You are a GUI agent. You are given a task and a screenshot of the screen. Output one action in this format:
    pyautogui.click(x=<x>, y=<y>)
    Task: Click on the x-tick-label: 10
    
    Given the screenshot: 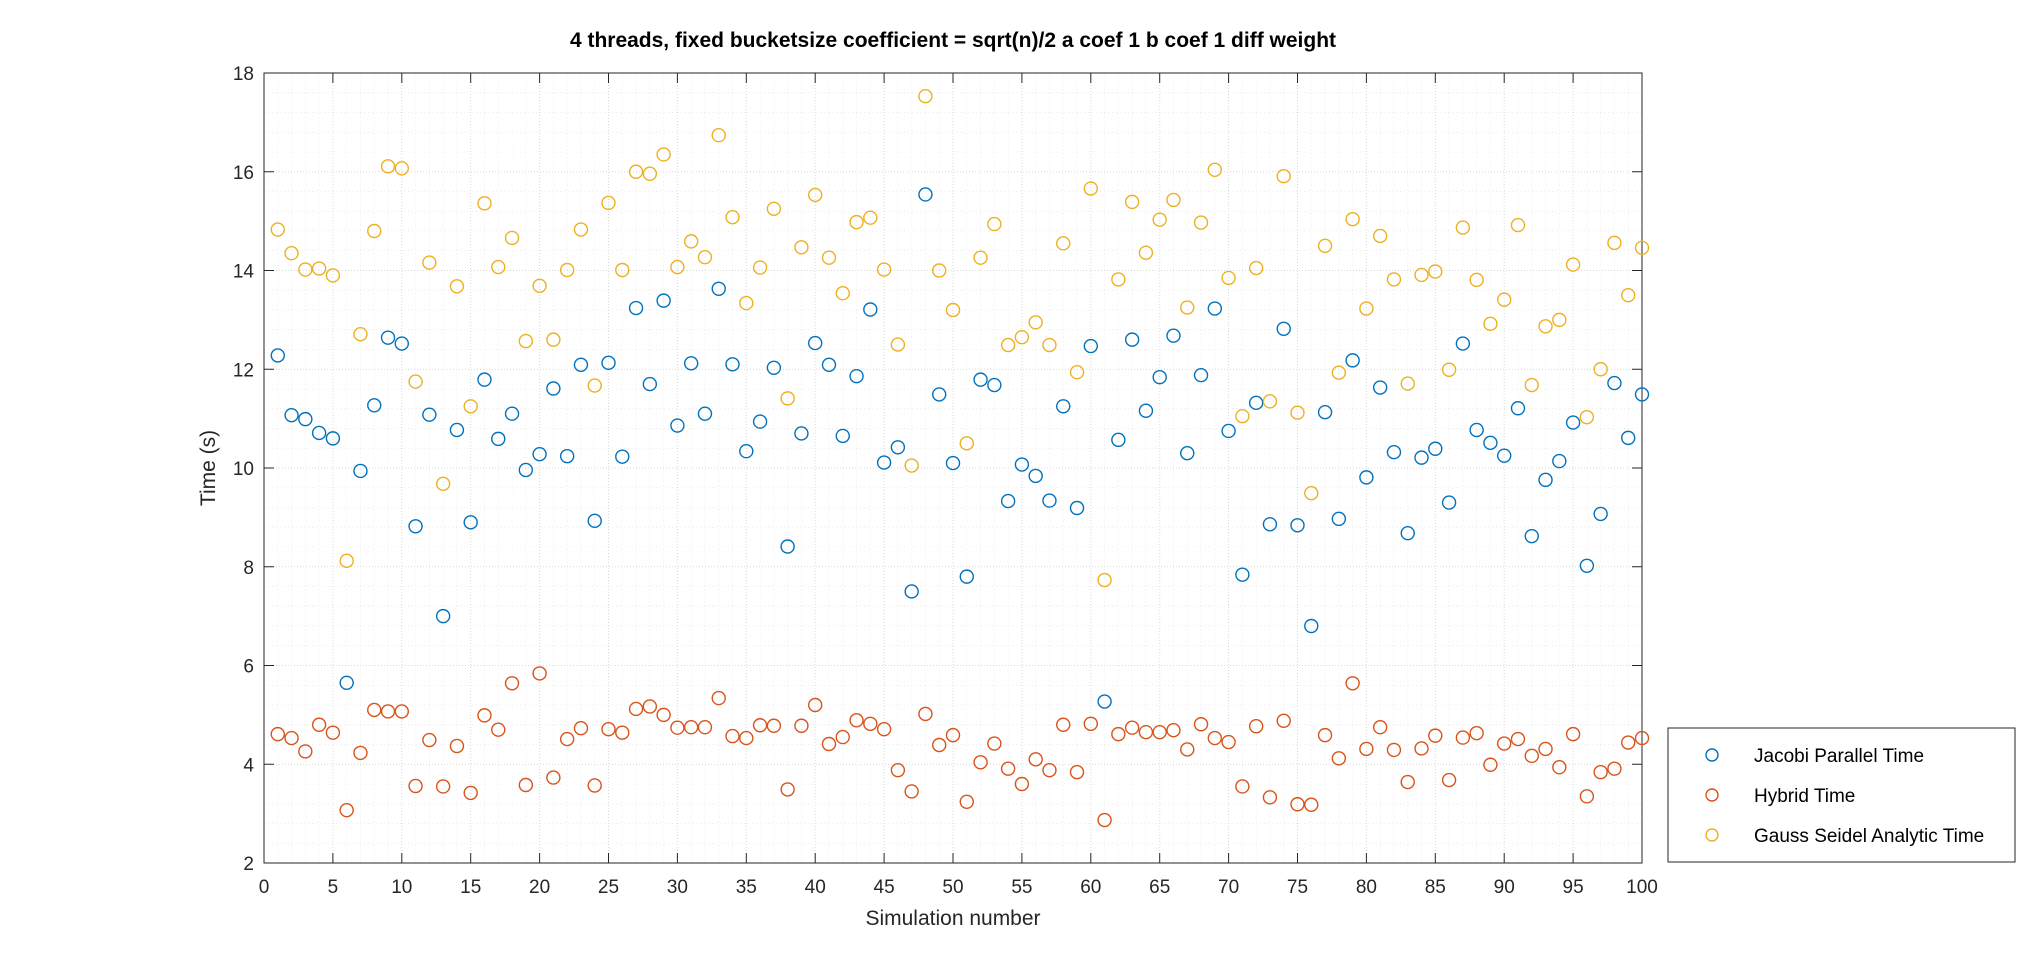 What is the action you would take?
    pyautogui.click(x=401, y=887)
    